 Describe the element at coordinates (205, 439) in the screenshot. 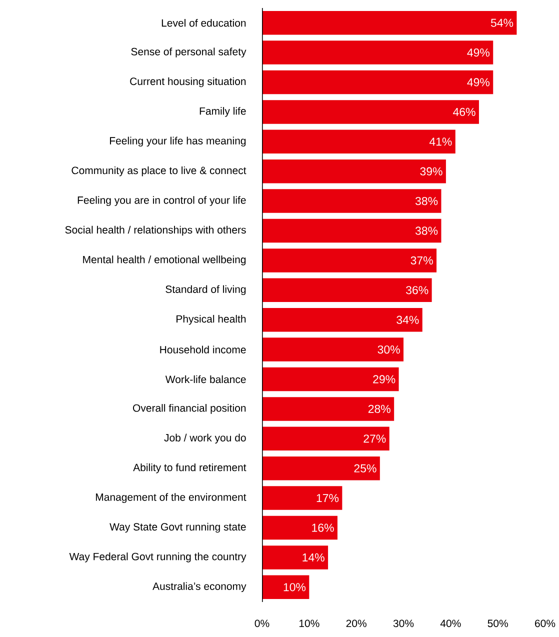

I see `y-tick-label: Job / work you do` at that location.